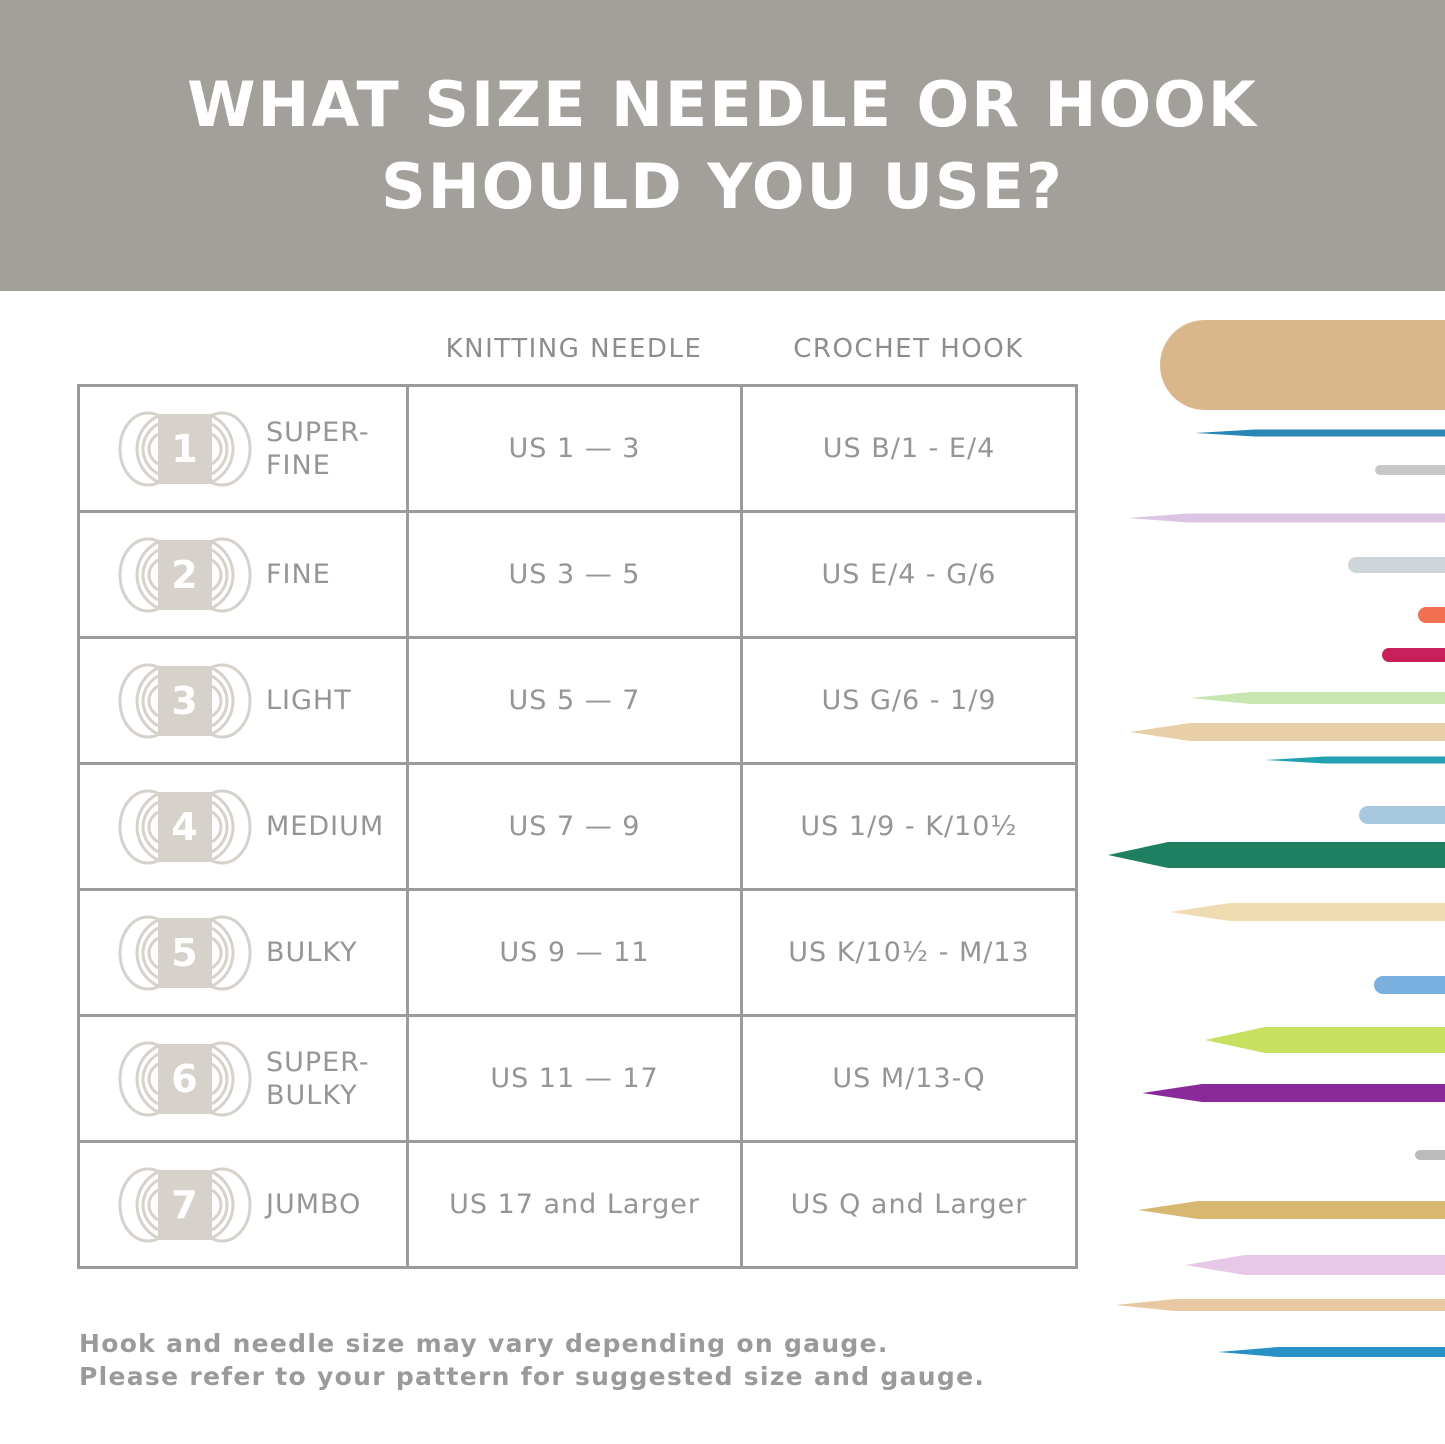 This screenshot has height=1444, width=1445. I want to click on table-row: 6 SUPER- BULKY US 11 — 17 US M/13-Q, so click(577, 1078).